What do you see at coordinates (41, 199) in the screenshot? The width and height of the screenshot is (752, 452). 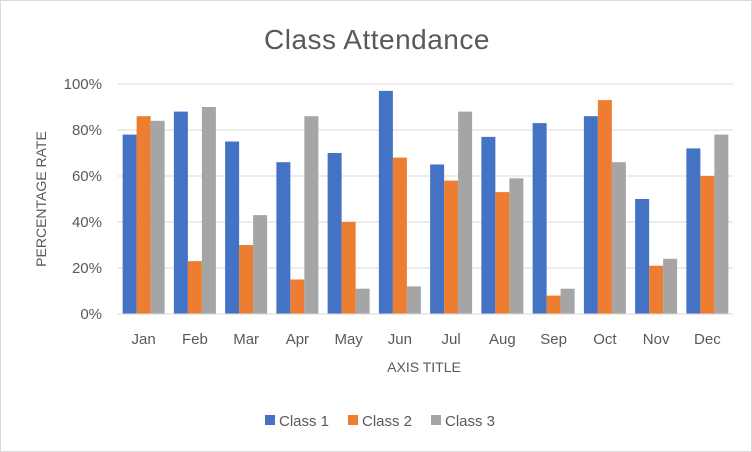 I see `y-axis-title: PERCENTAGE RATE` at bounding box center [41, 199].